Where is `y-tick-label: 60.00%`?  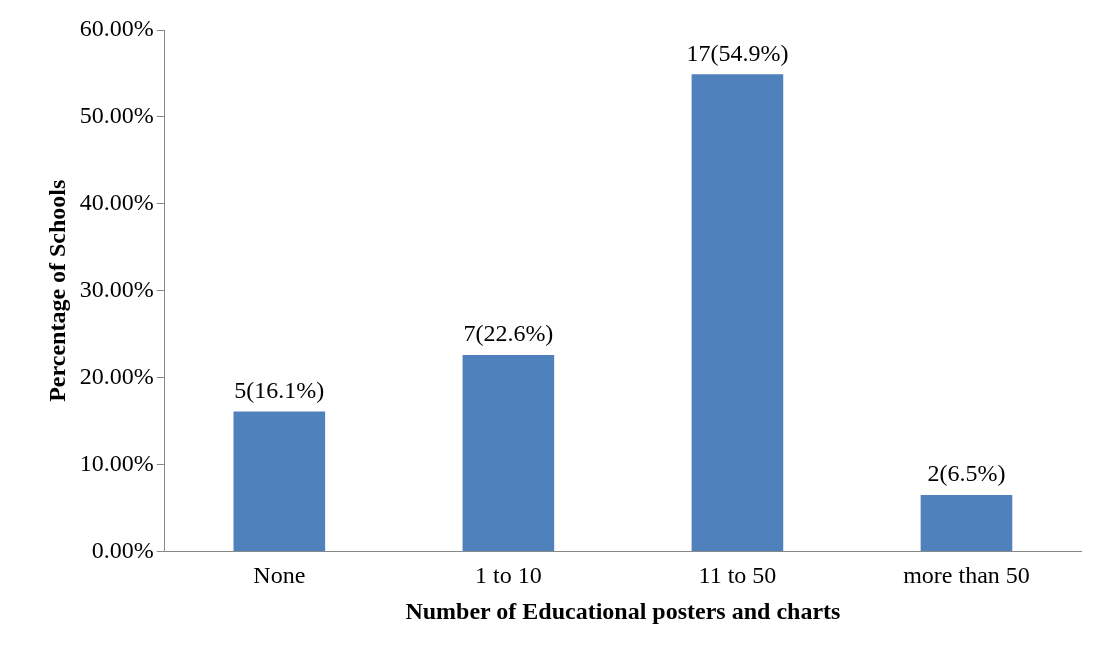 y-tick-label: 60.00% is located at coordinates (116, 28).